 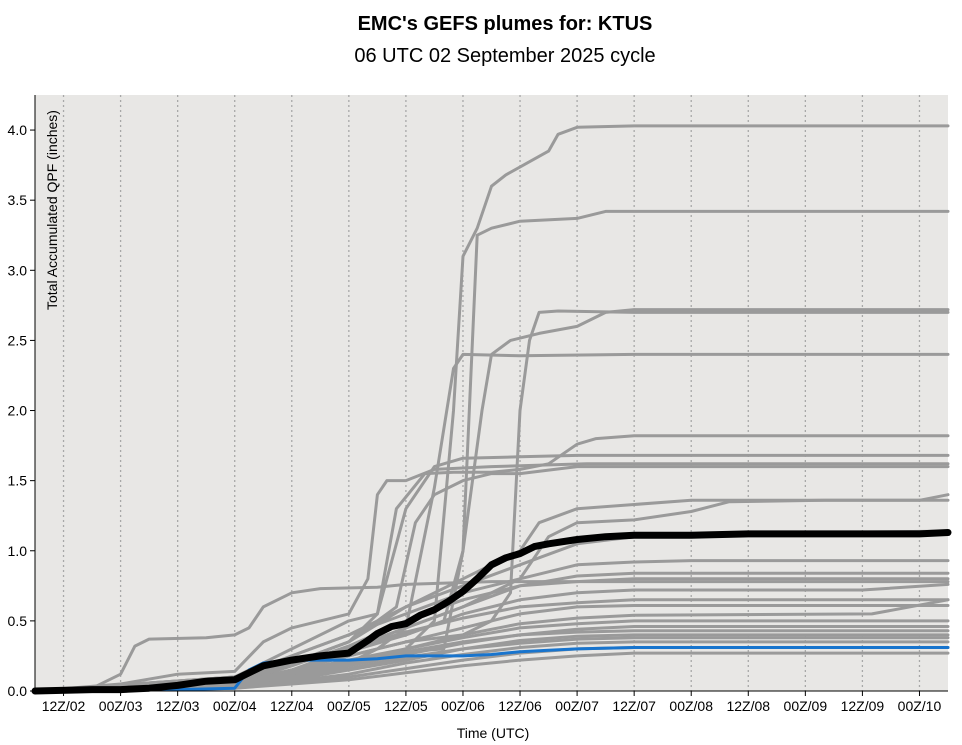 I want to click on x-tick-label: 00Z/10, so click(x=920, y=706).